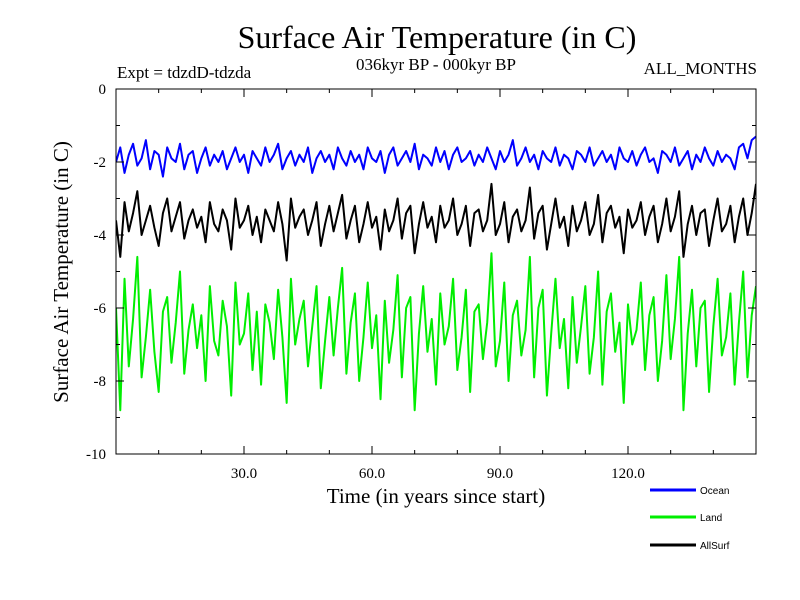 This screenshot has height=600, width=800. What do you see at coordinates (628, 474) in the screenshot?
I see `x-tick-label: 120.0` at bounding box center [628, 474].